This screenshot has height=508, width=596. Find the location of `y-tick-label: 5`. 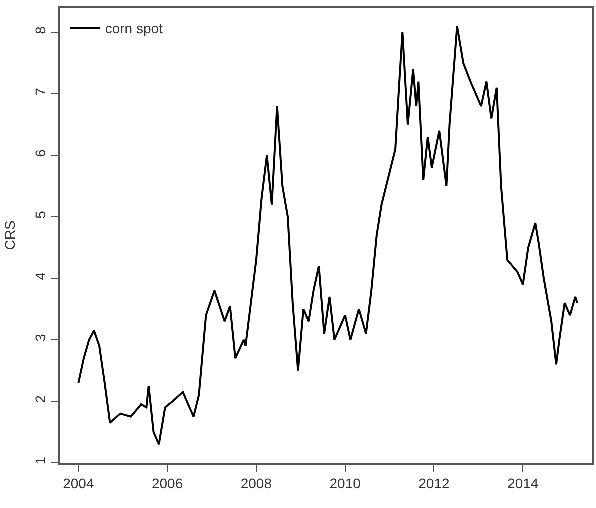

y-tick-label: 5 is located at coordinates (40, 214).